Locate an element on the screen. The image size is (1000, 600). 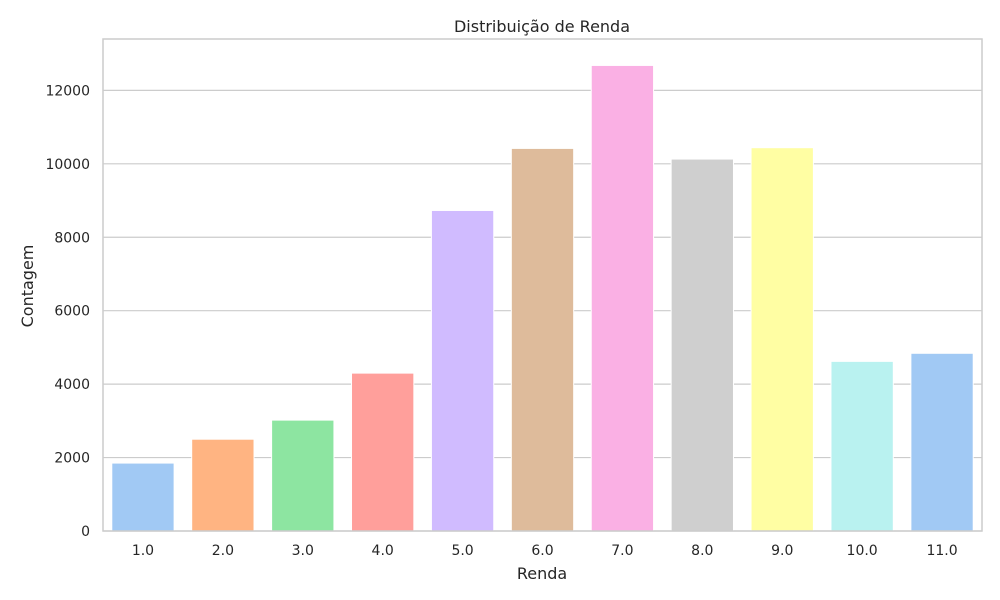
x-tick-label: 9.0 is located at coordinates (782, 551).